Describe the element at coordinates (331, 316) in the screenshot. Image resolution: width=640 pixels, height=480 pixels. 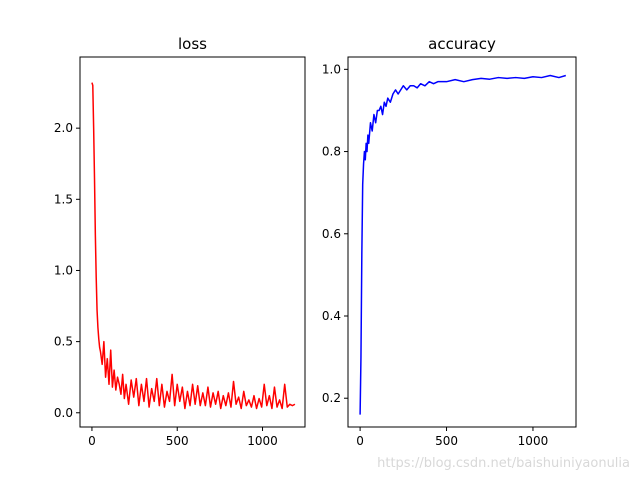
I see `accuracy-y-tick-label: 0.4` at that location.